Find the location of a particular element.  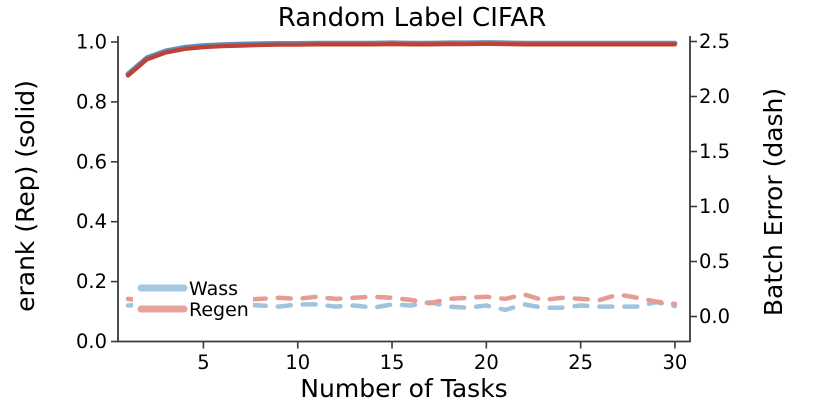

x-tick-label: 25 is located at coordinates (580, 362).